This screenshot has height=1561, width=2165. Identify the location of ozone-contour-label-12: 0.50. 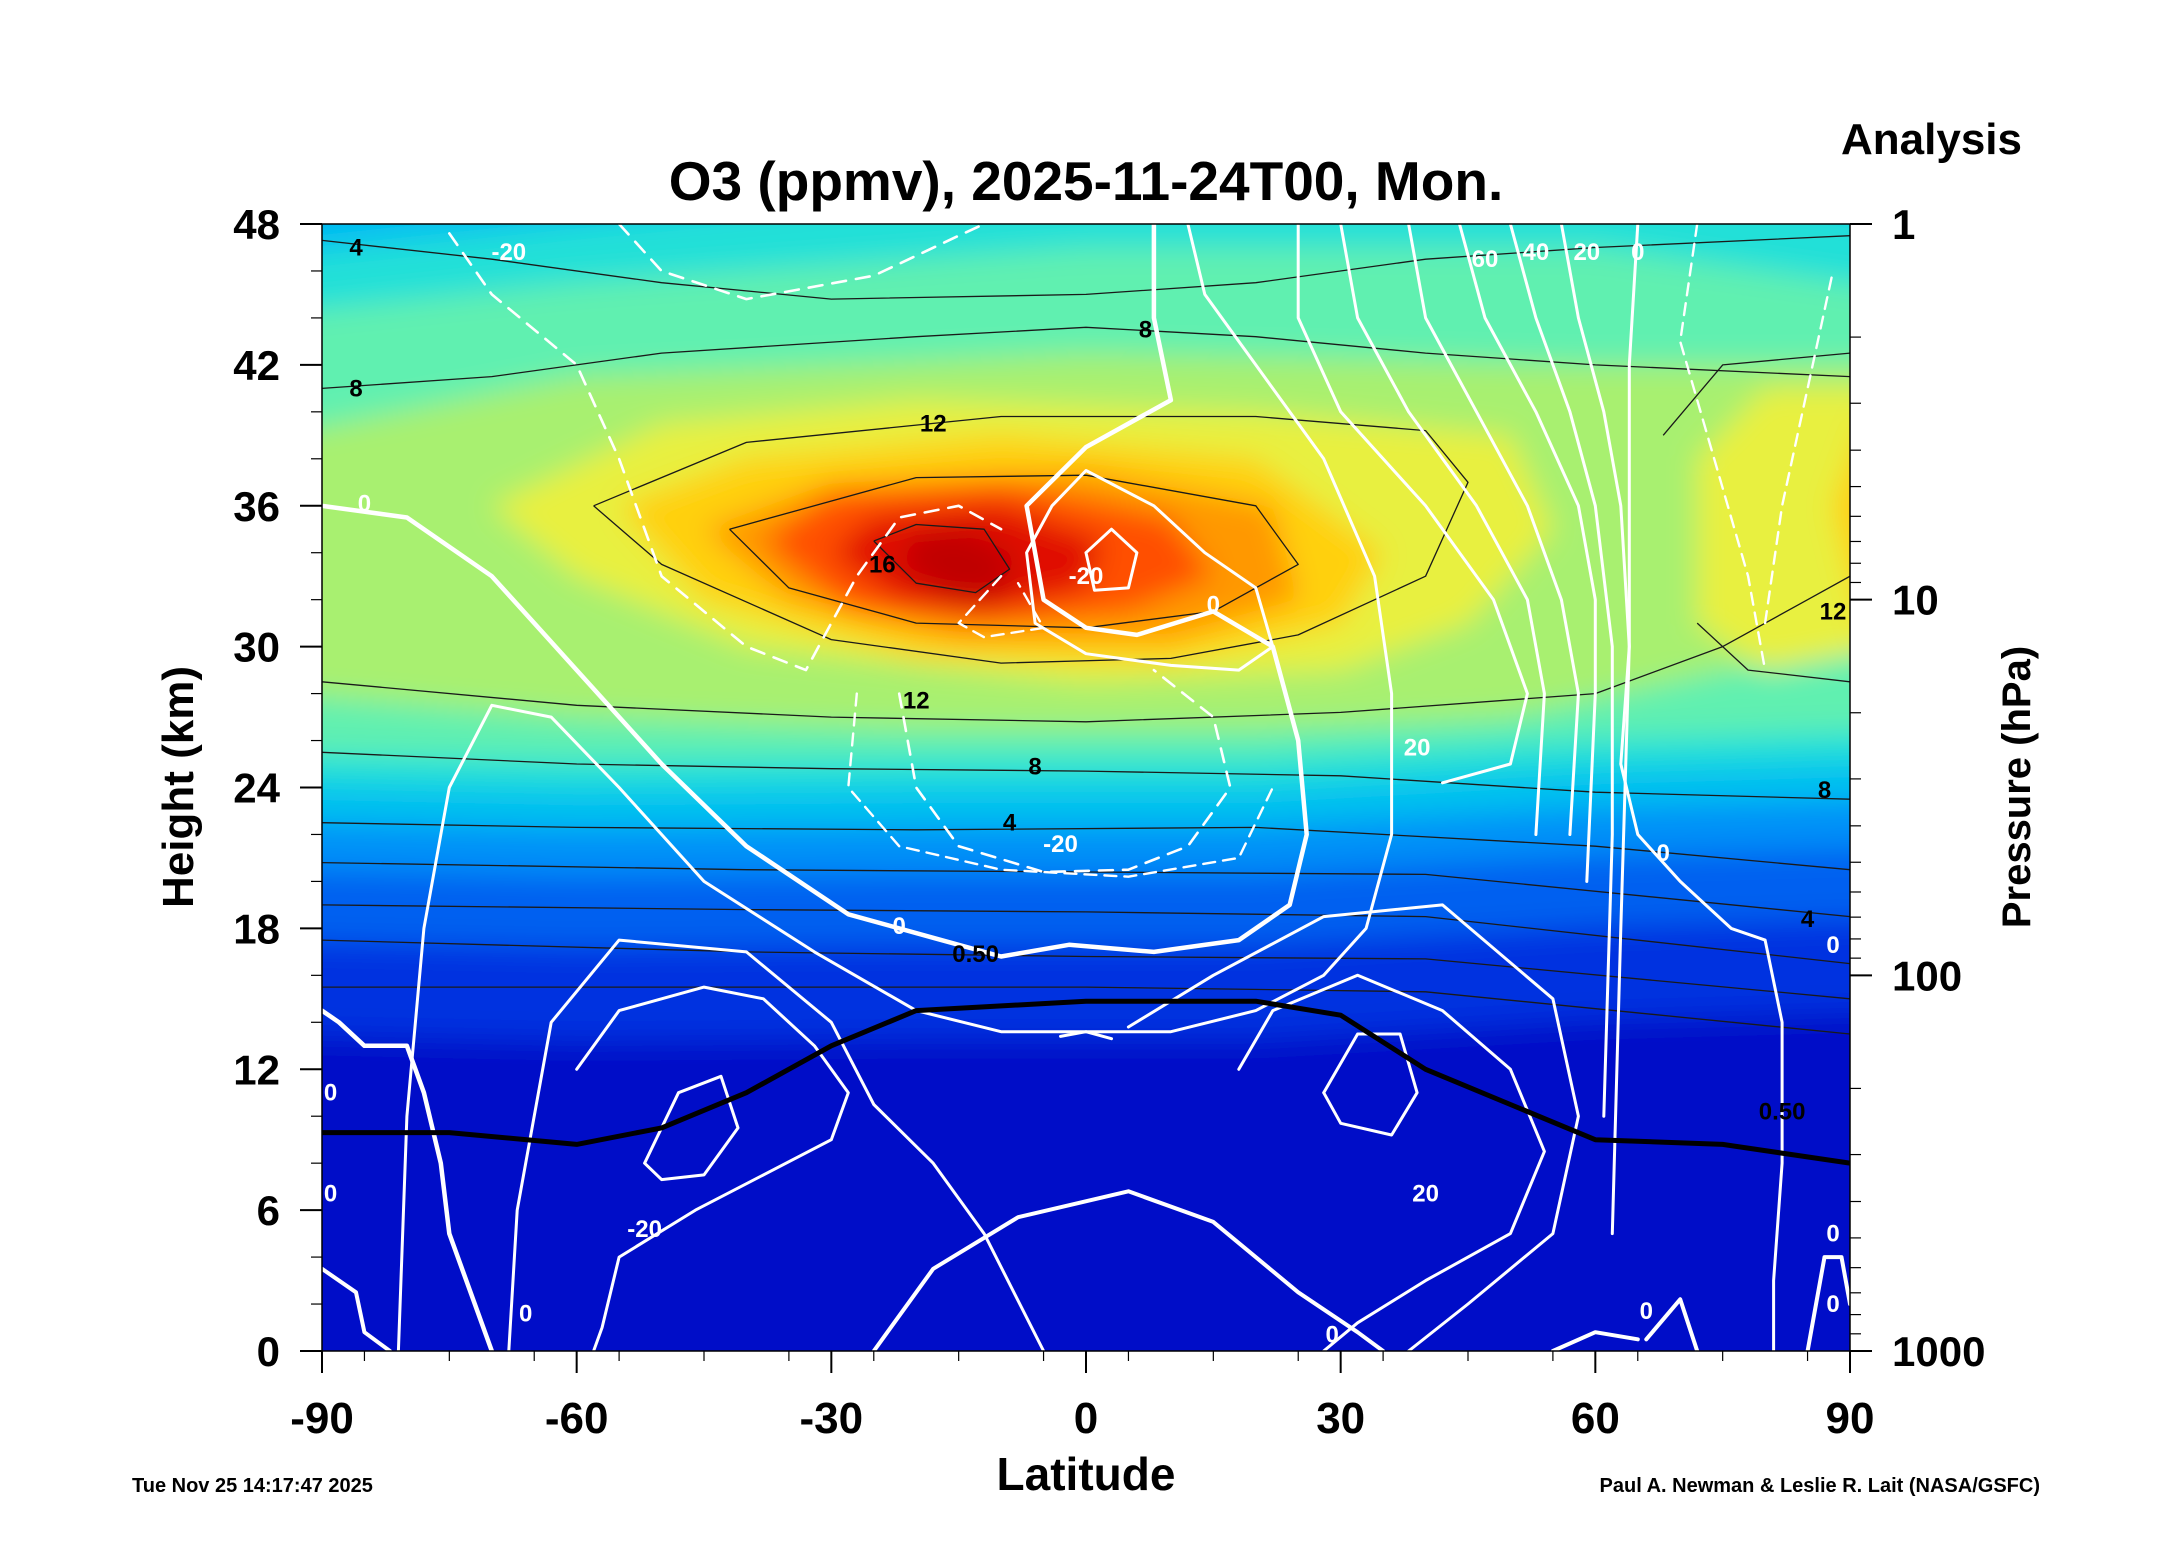
(1782, 1112).